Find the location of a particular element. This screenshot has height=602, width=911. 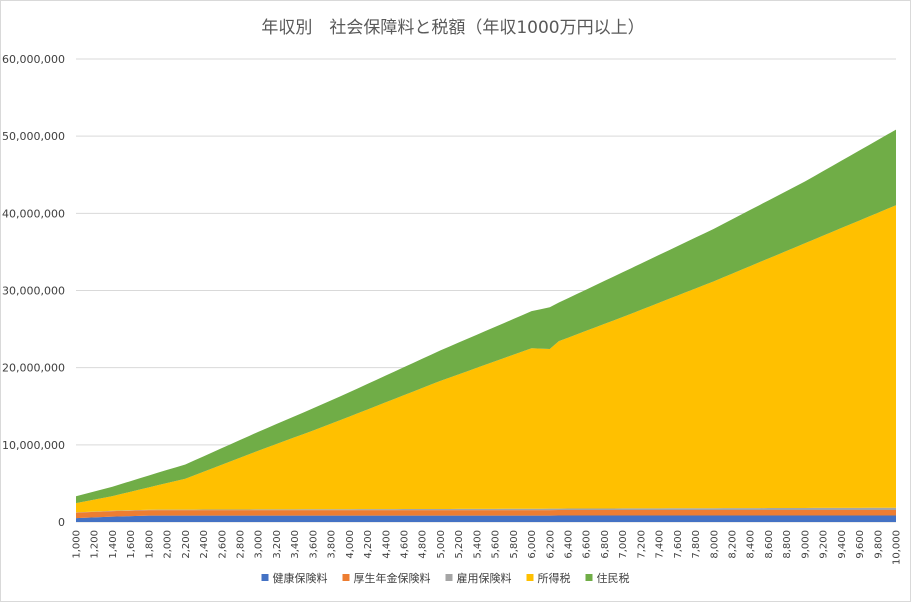

x-tick-label: 3,600 is located at coordinates (313, 544).